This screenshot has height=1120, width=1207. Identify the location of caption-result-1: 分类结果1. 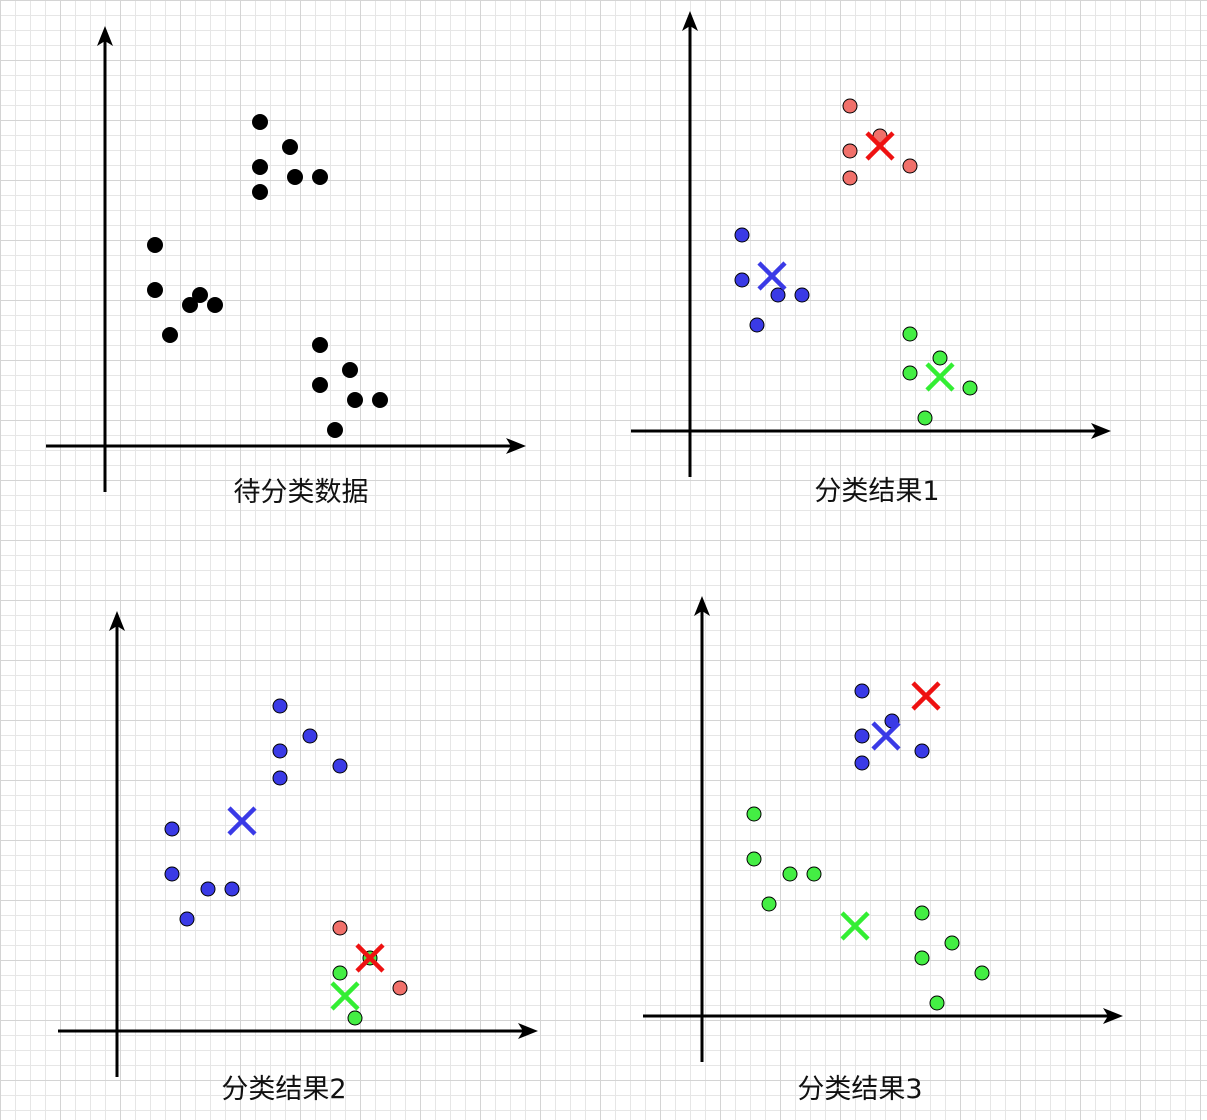
(877, 491).